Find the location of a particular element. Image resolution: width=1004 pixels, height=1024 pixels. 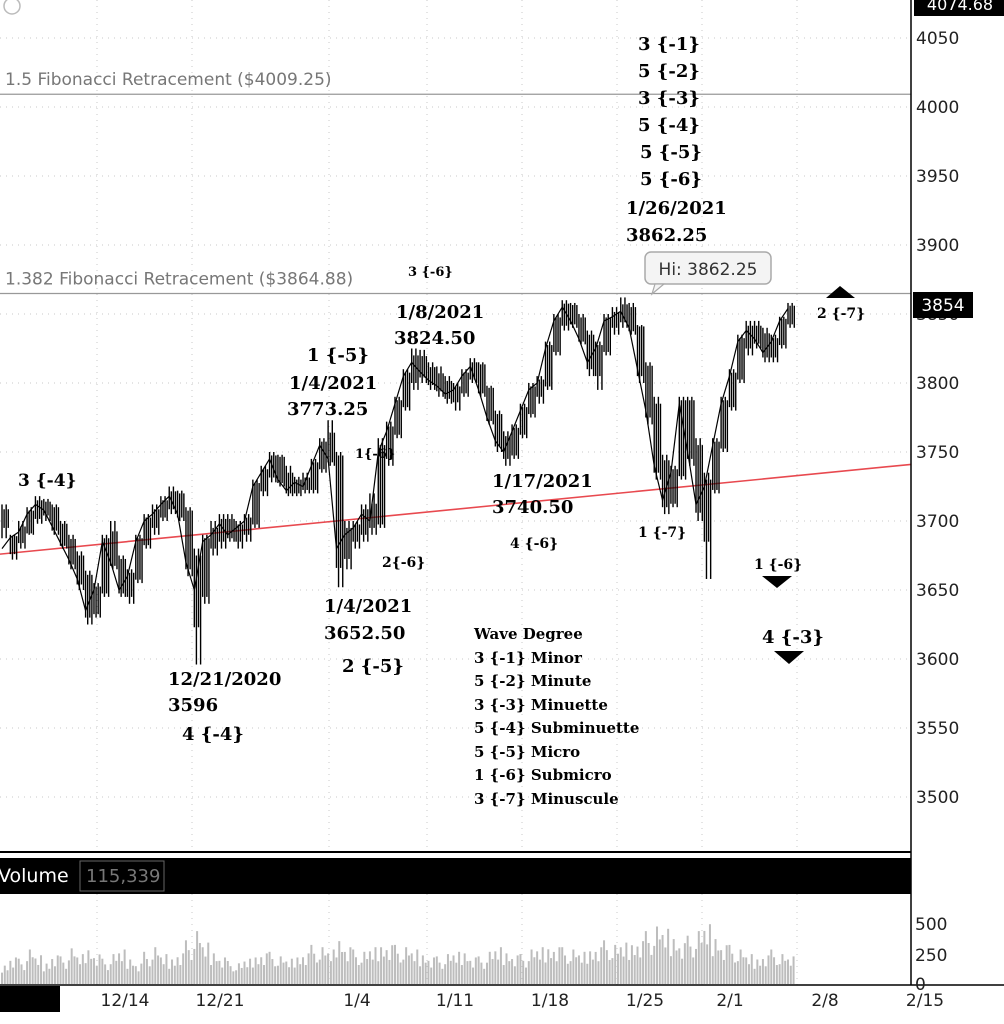

trendline is located at coordinates (456, 509).